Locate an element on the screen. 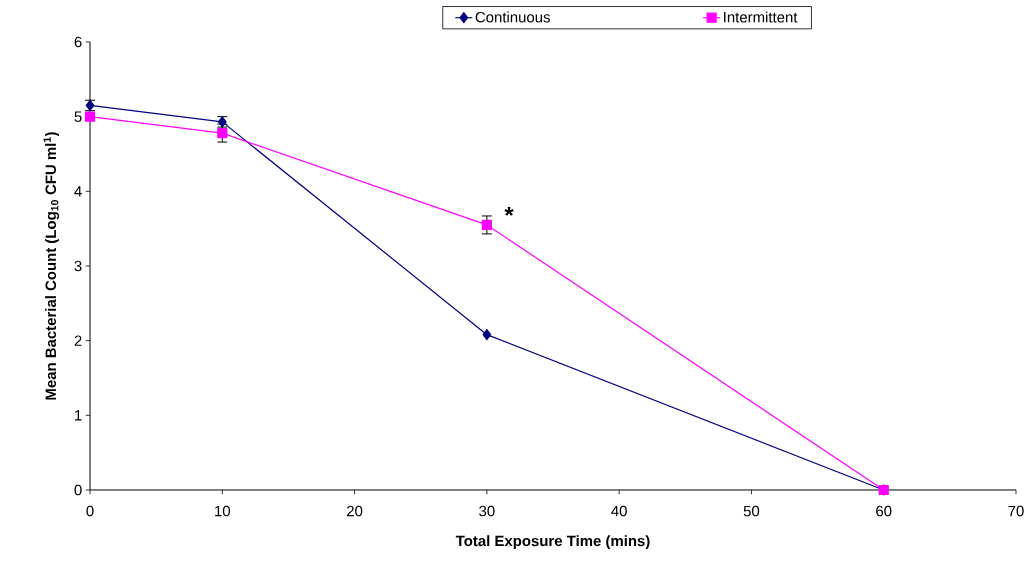 The height and width of the screenshot is (582, 1030). y-tick-label: 6 is located at coordinates (78, 42).